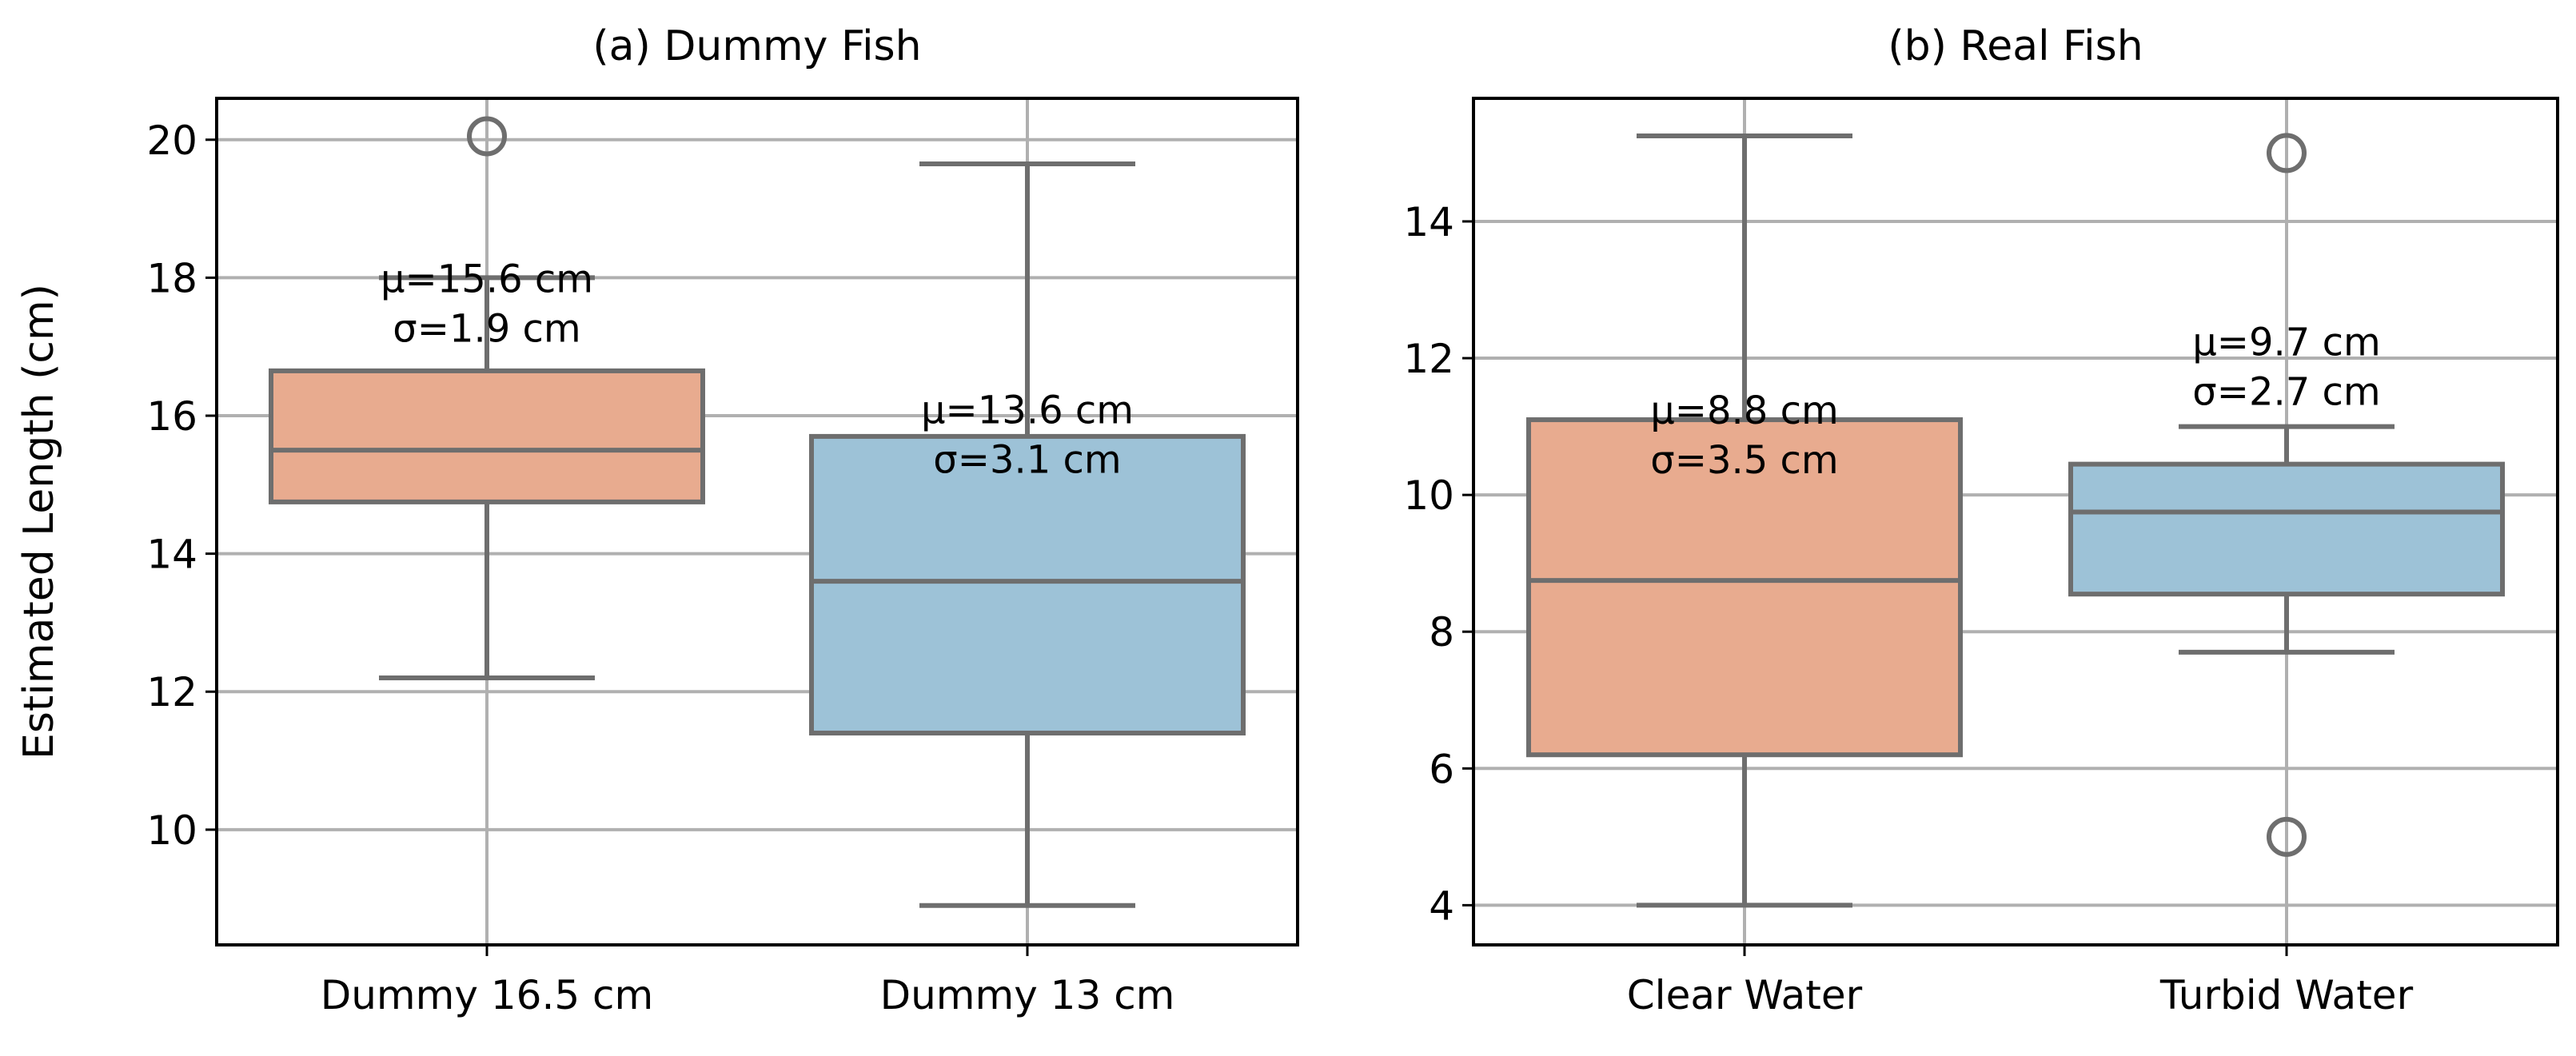  Describe the element at coordinates (171, 141) in the screenshot. I see `y-tick-label: 20` at that location.